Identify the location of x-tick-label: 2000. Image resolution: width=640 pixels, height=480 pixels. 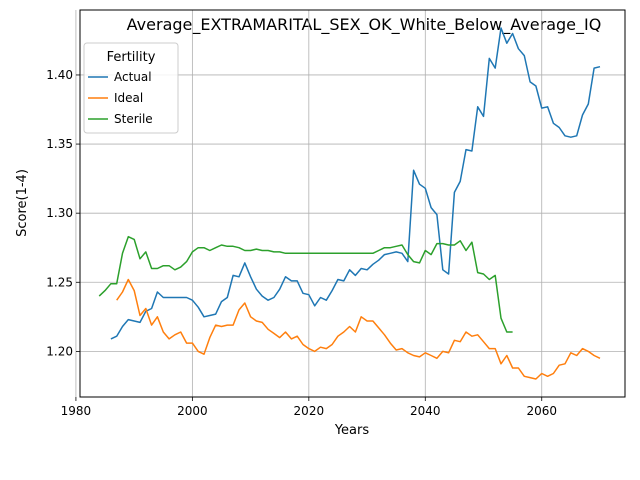
(192, 411).